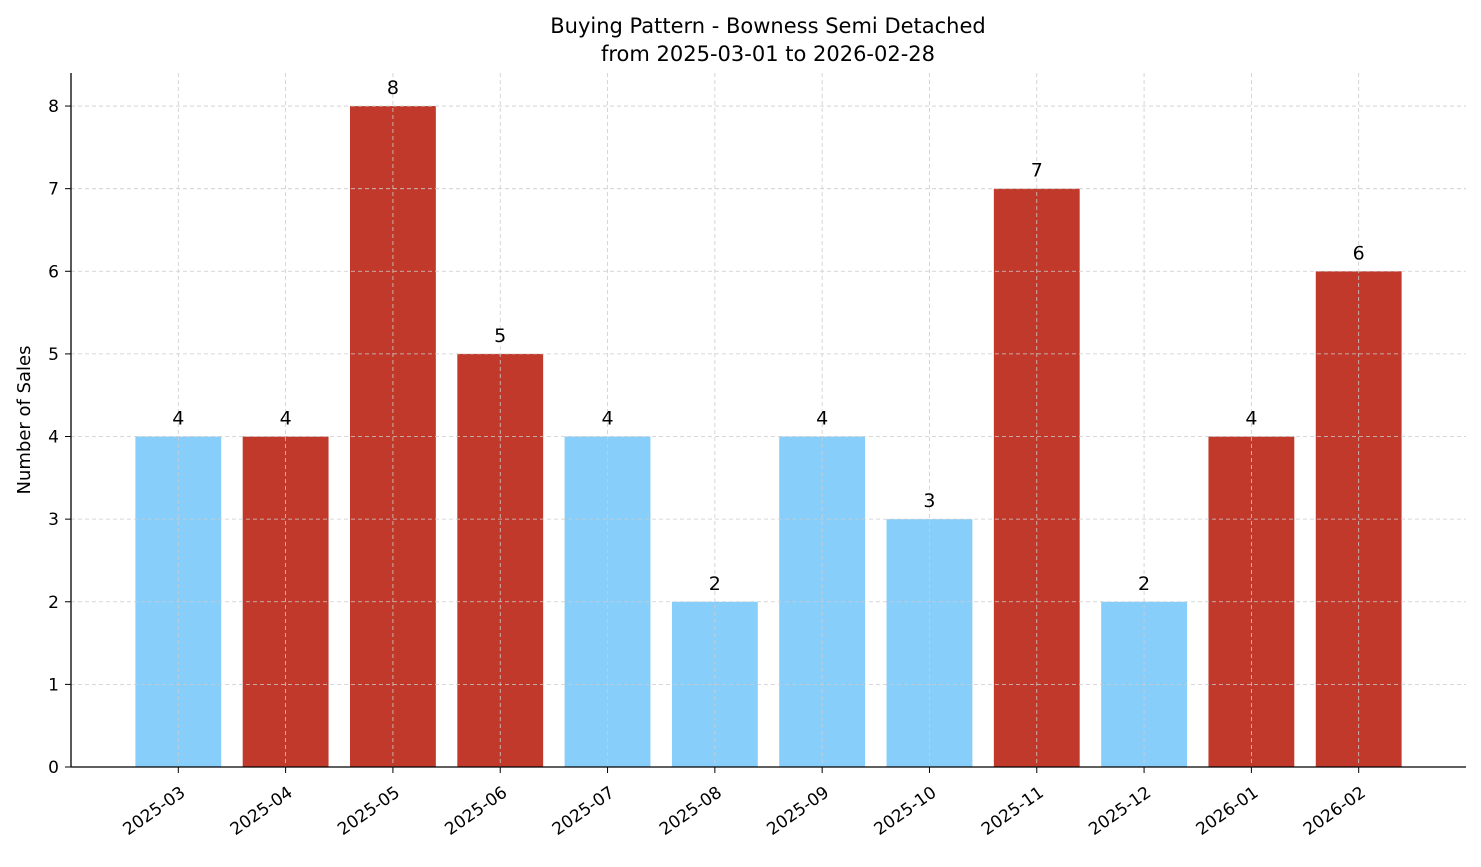  Describe the element at coordinates (1037, 171) in the screenshot. I see `data-label: 7` at that location.